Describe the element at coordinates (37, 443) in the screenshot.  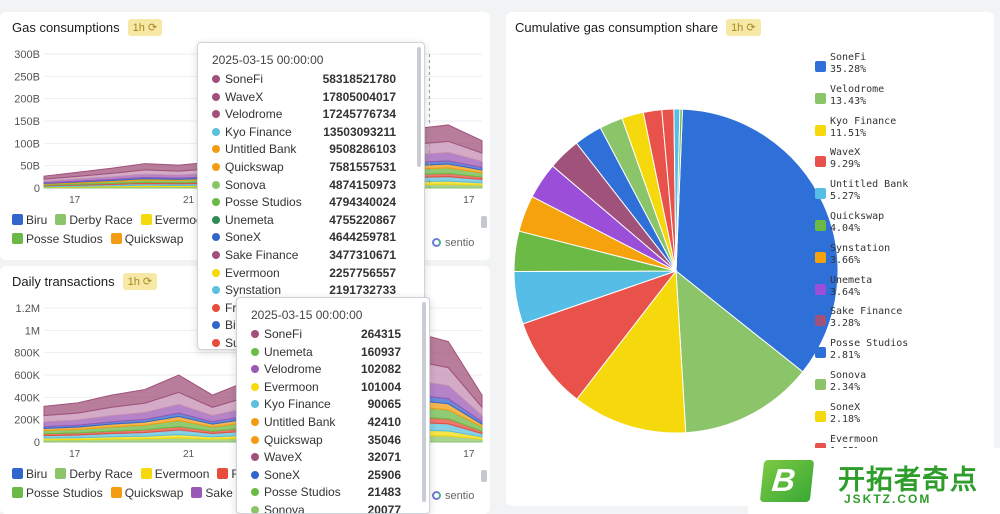
I see `y-tick-label: 0` at that location.